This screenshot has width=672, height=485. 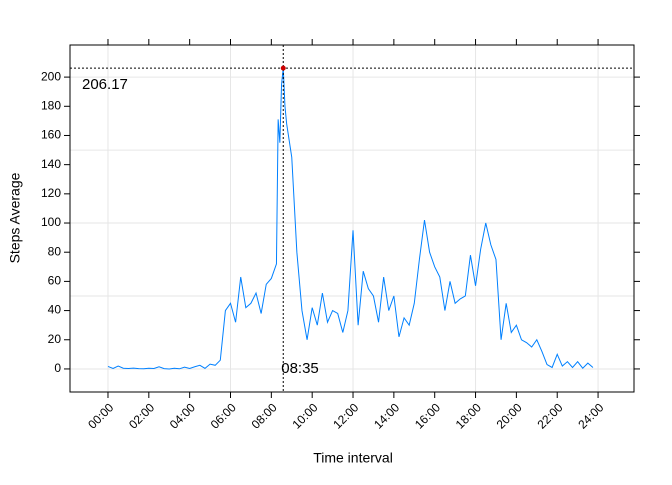 I want to click on max-point, so click(x=283, y=68).